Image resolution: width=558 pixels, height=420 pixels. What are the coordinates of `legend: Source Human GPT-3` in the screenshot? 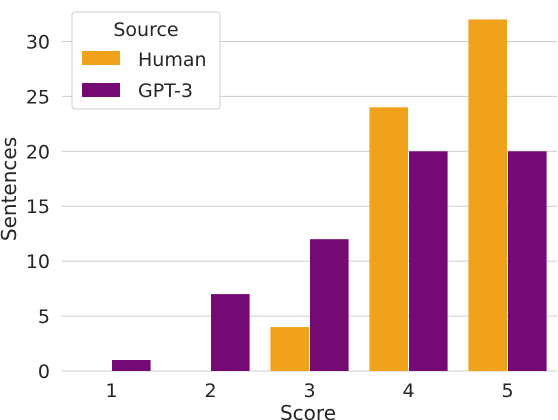 It's located at (146, 60).